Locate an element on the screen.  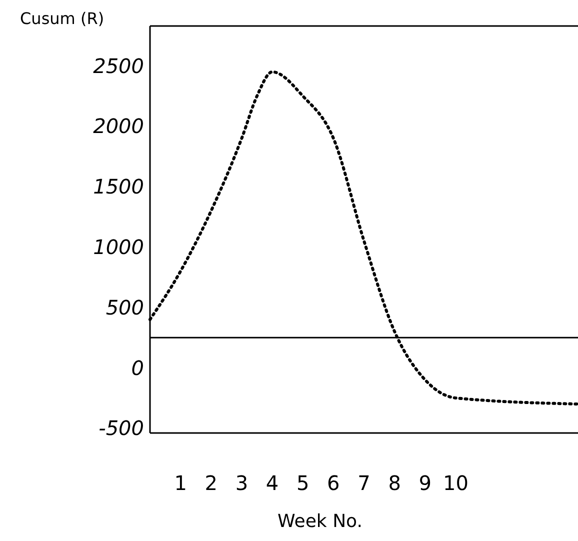
y-tick-label: -500 is located at coordinates (121, 428).